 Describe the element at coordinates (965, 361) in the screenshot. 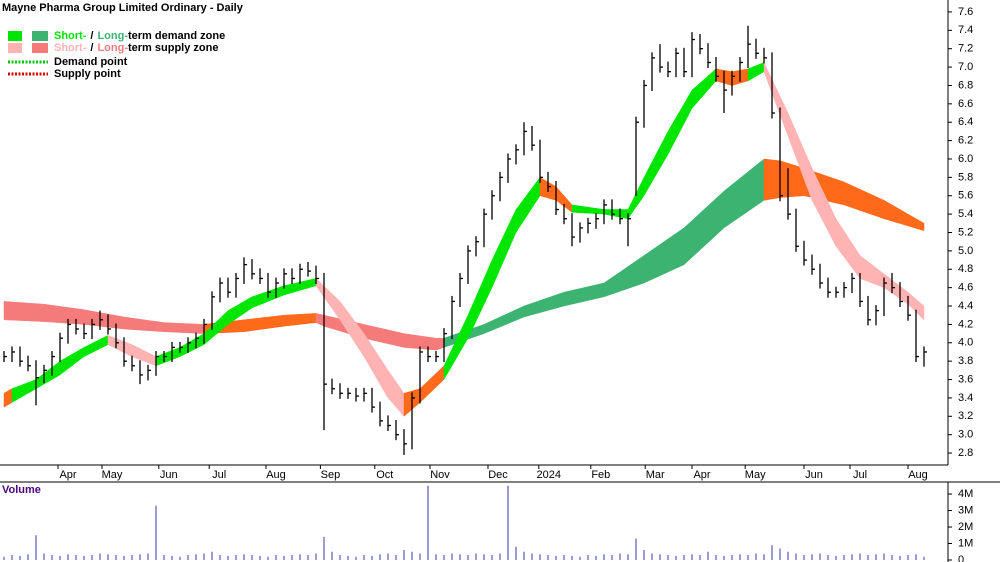

I see `y-tick-label: 3.8` at that location.